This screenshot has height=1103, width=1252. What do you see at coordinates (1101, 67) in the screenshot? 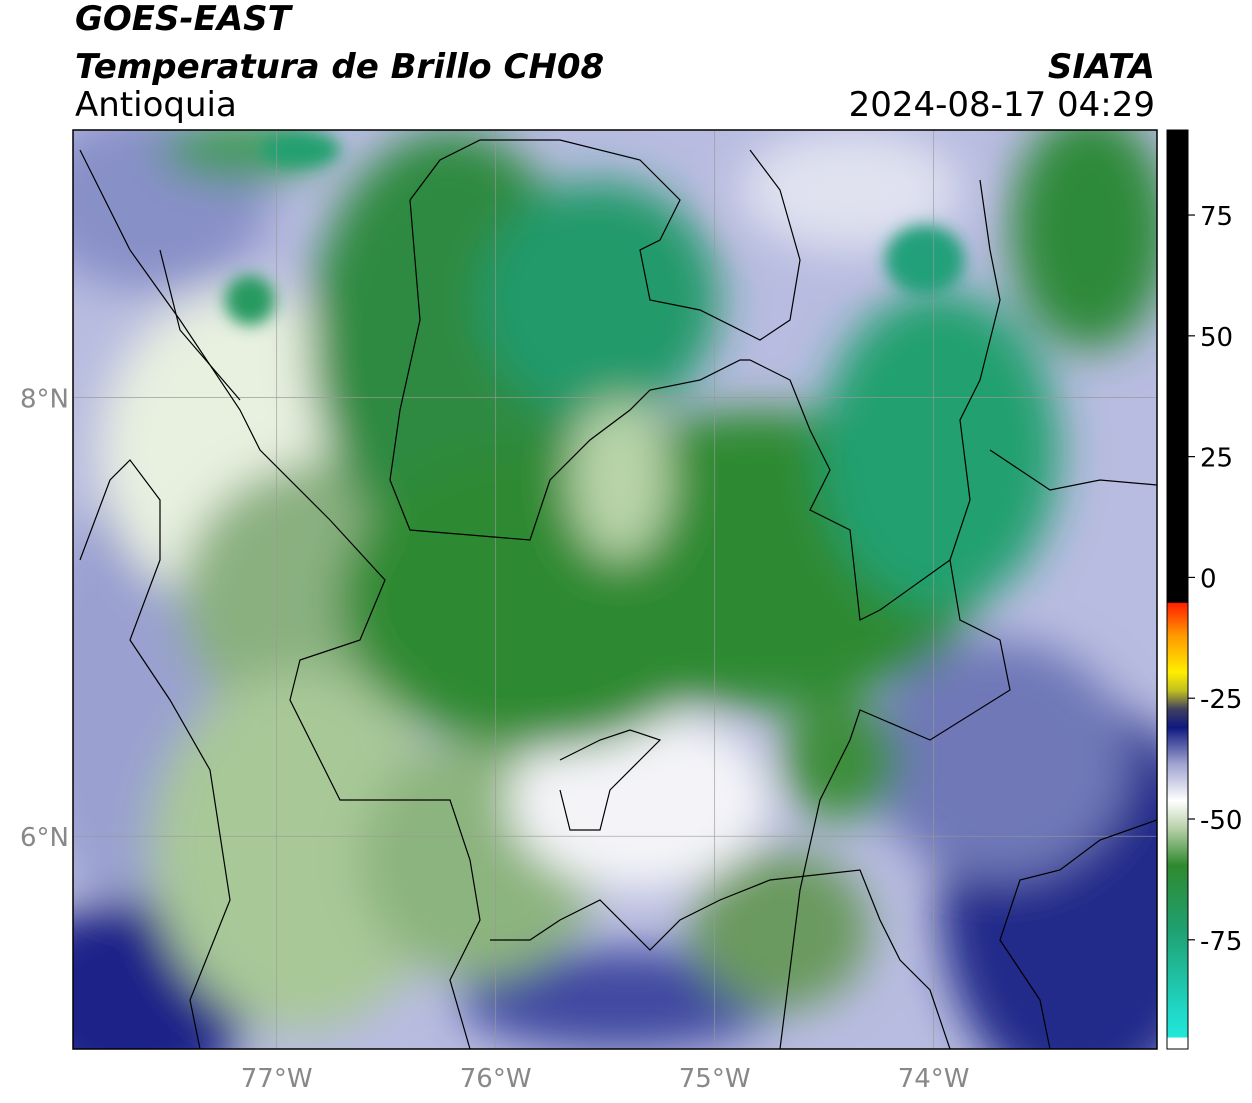
I see `source: SIATA` at bounding box center [1101, 67].